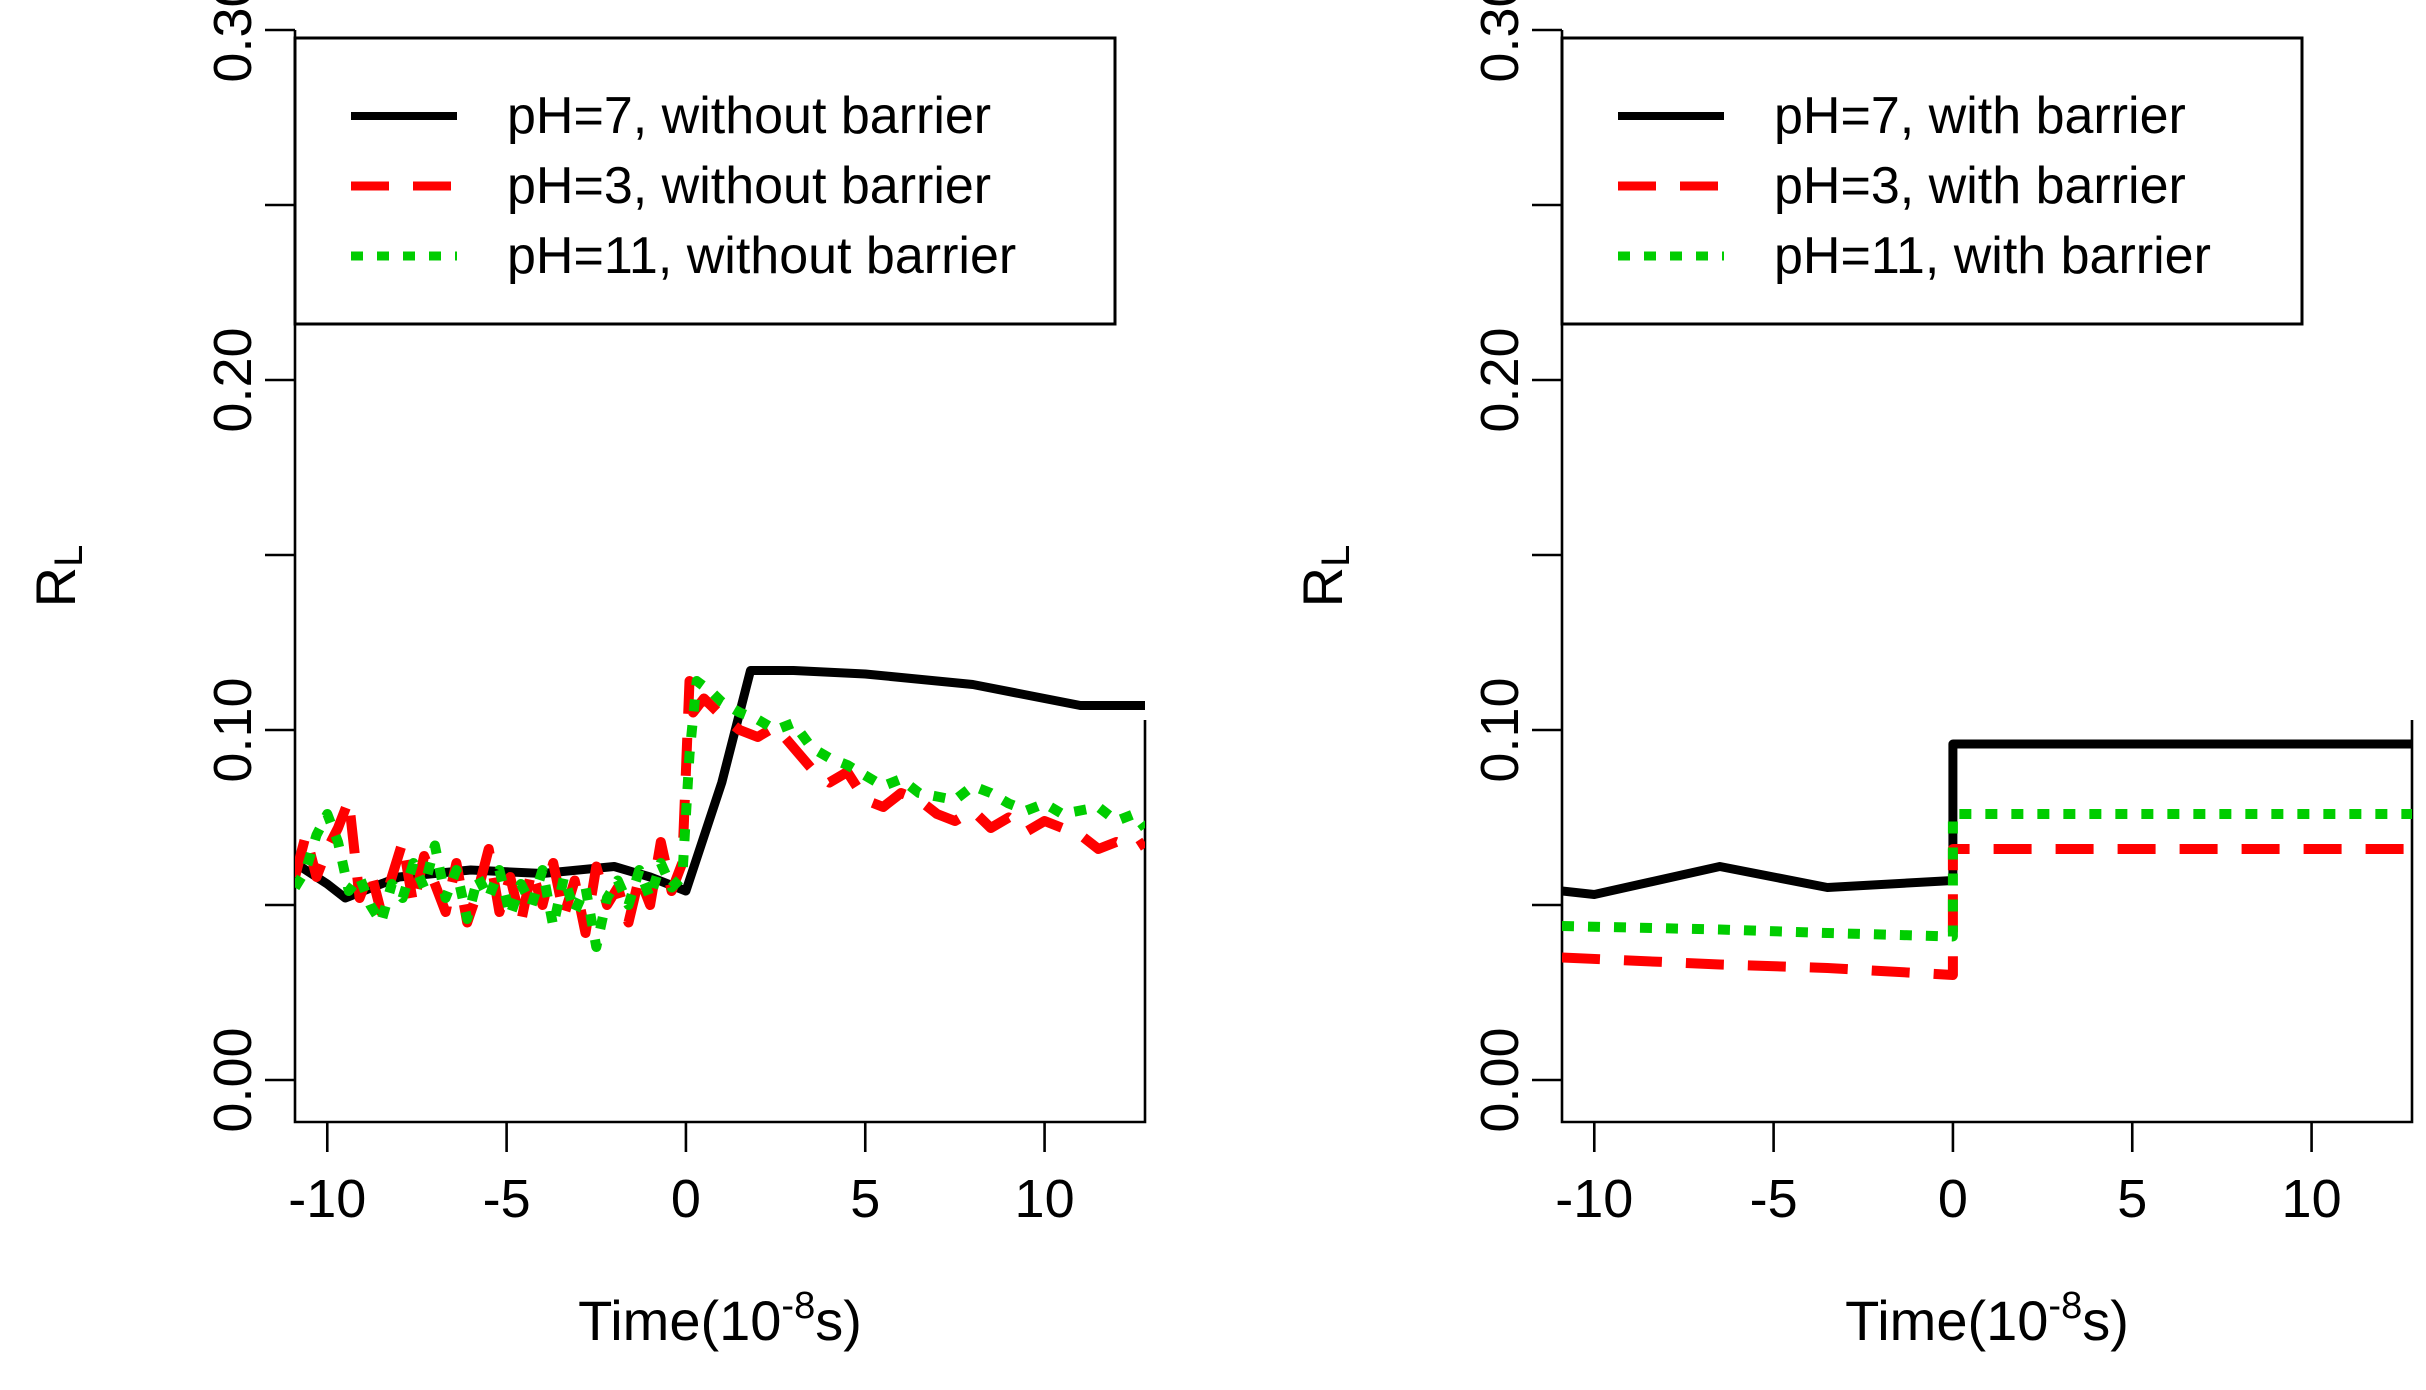 This screenshot has width=2426, height=1390. I want to click on legend-label: pH=7, with barrier, so click(1980, 116).